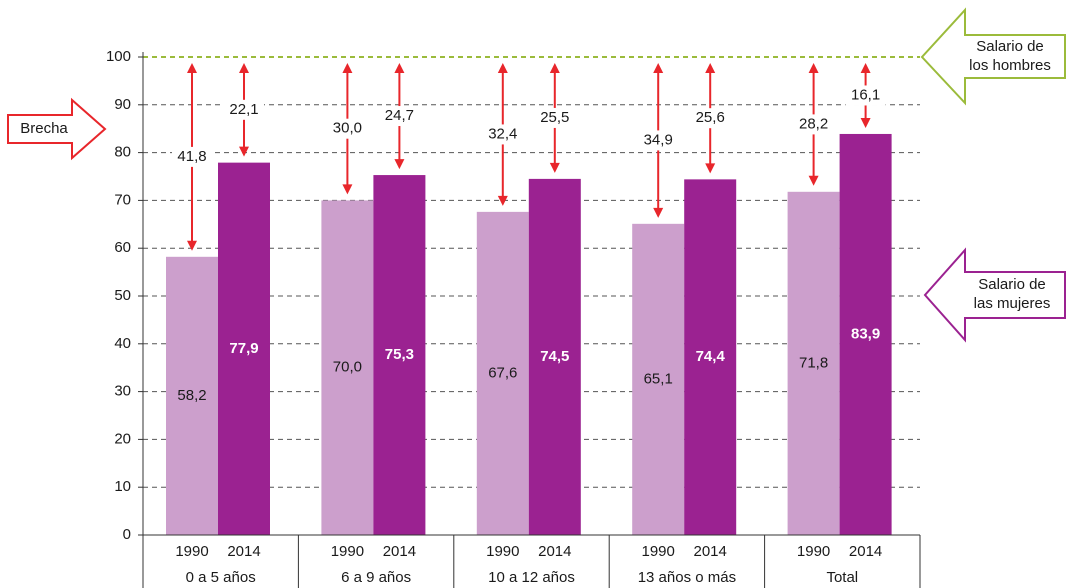 The width and height of the screenshot is (1068, 588). I want to click on gap-label: 16,1, so click(865, 94).